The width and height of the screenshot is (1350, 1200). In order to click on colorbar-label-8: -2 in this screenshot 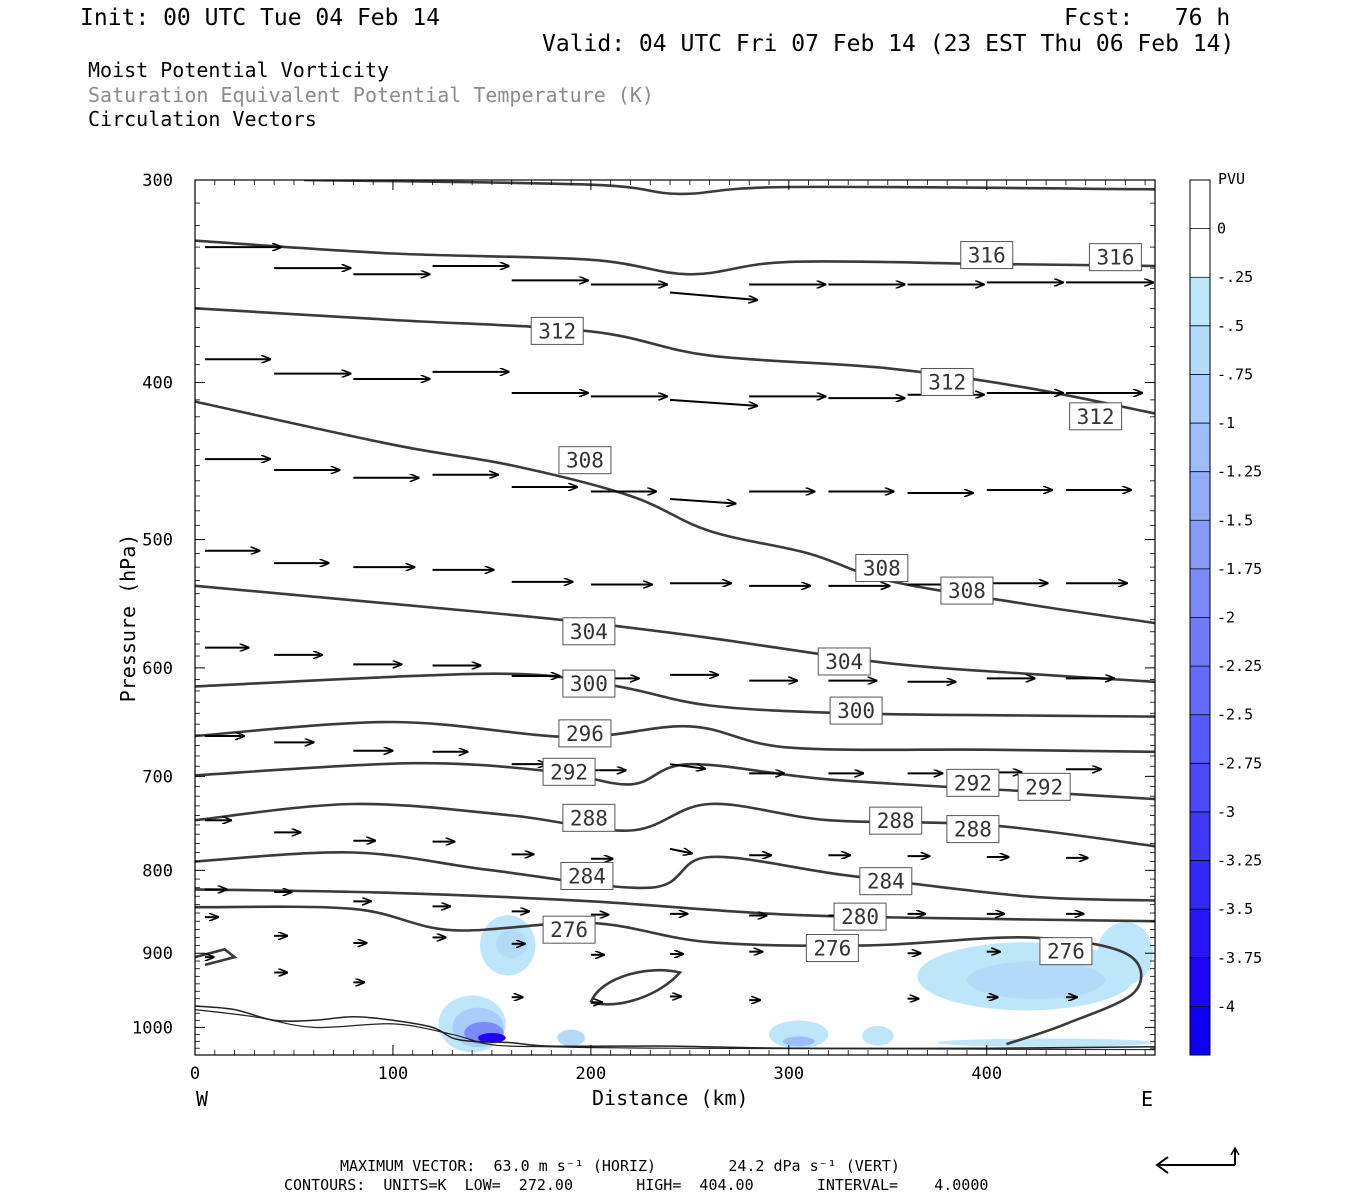, I will do `click(1226, 618)`.